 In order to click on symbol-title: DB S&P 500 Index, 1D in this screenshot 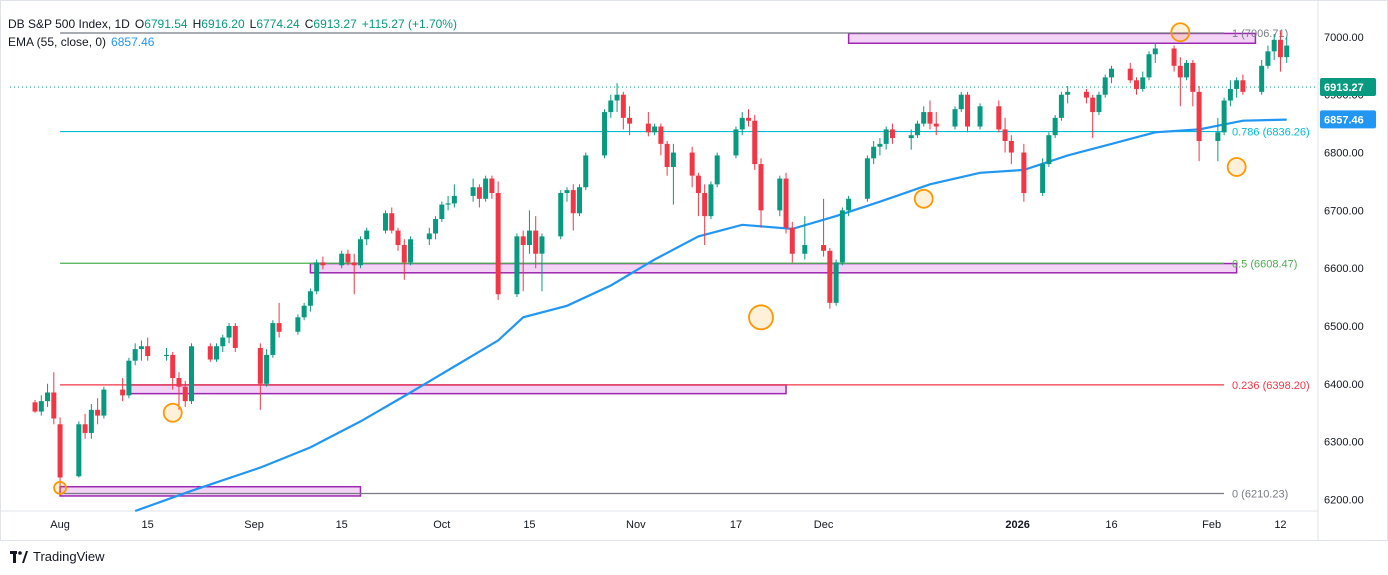, I will do `click(69, 24)`.